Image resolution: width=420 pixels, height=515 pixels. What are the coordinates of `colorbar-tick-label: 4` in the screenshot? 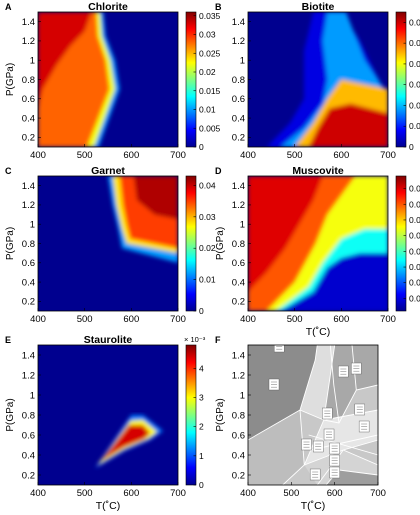 It's located at (201, 368).